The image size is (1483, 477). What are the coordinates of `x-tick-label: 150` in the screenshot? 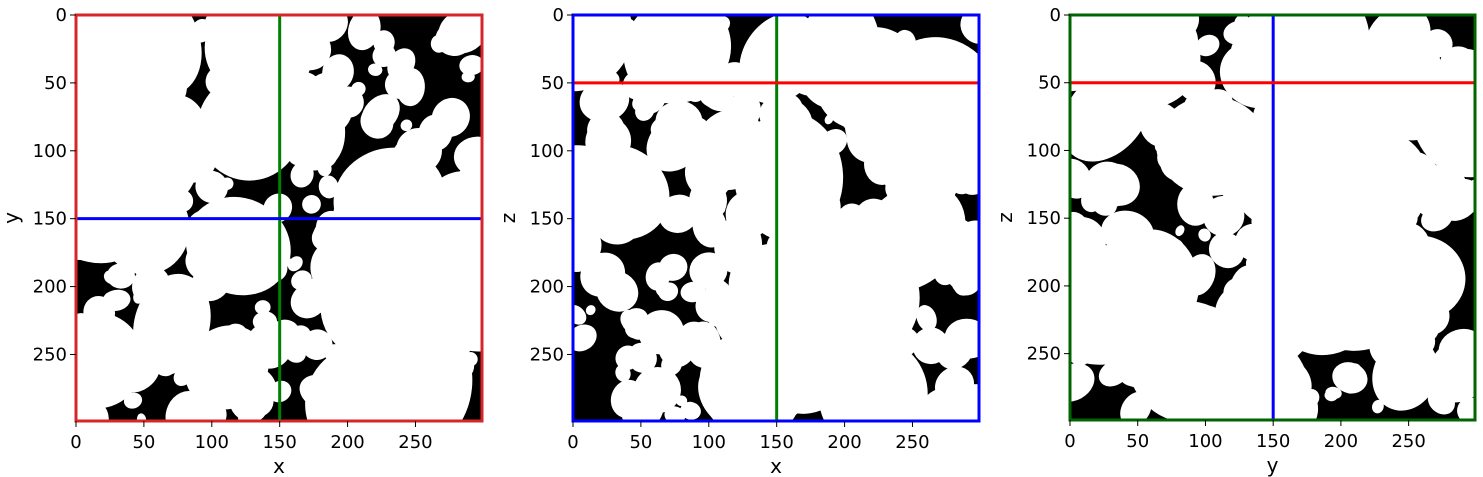 It's located at (776, 442).